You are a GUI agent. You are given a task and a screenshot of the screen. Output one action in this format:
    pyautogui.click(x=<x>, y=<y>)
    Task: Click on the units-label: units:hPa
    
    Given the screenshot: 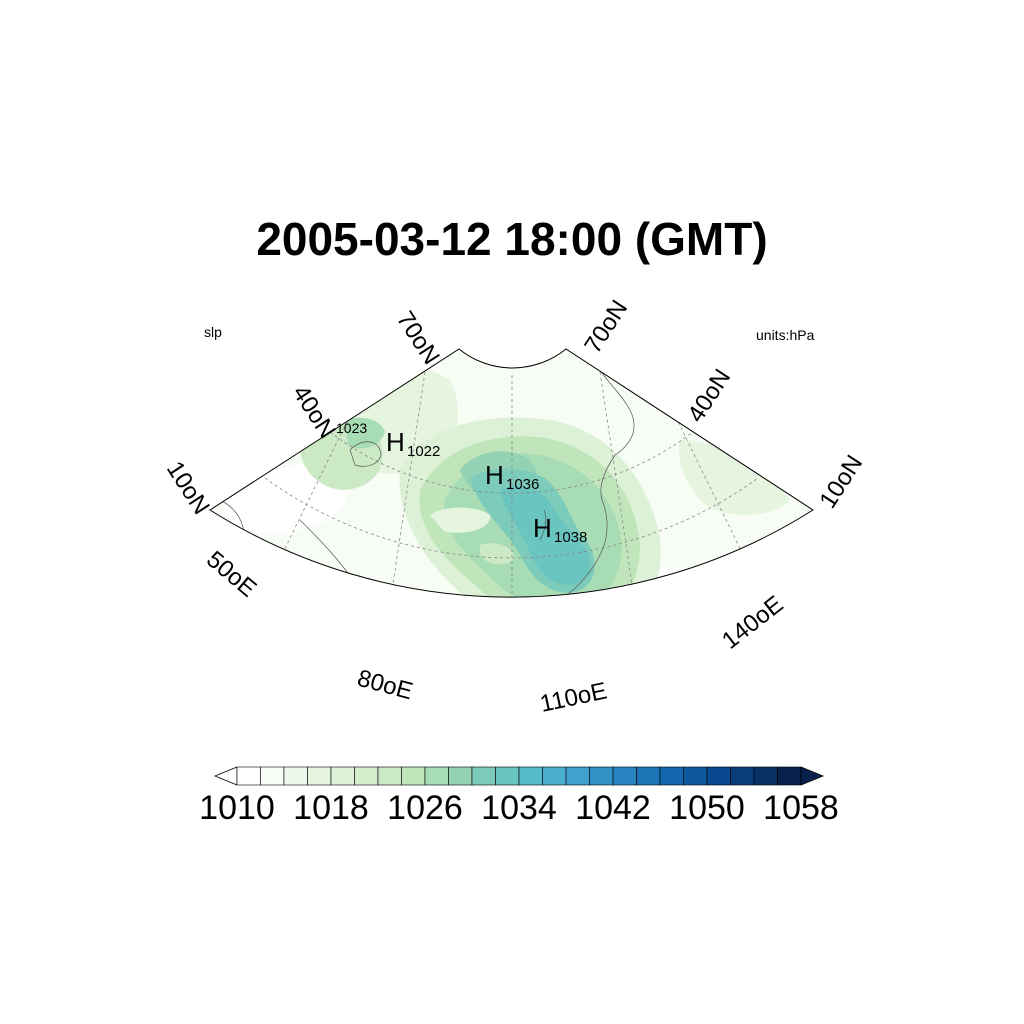 What is the action you would take?
    pyautogui.click(x=785, y=335)
    